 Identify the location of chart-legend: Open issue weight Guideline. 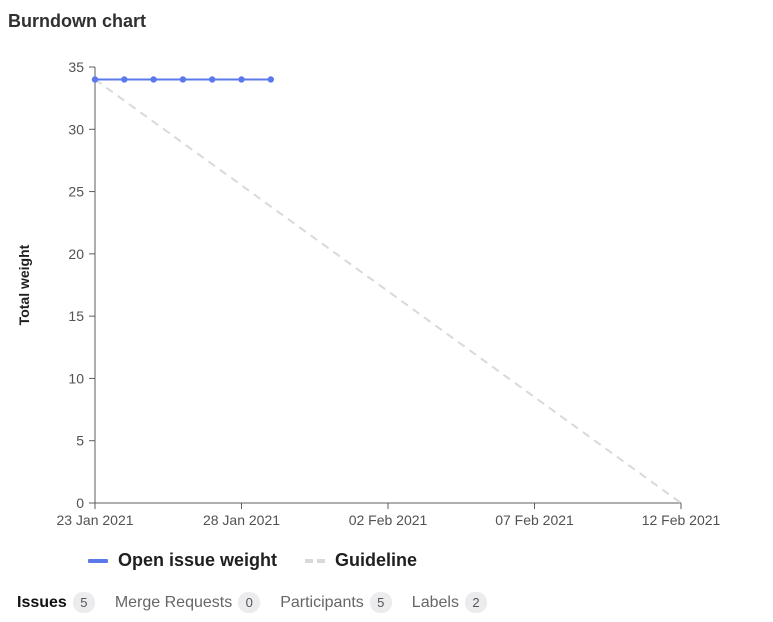
(266, 560).